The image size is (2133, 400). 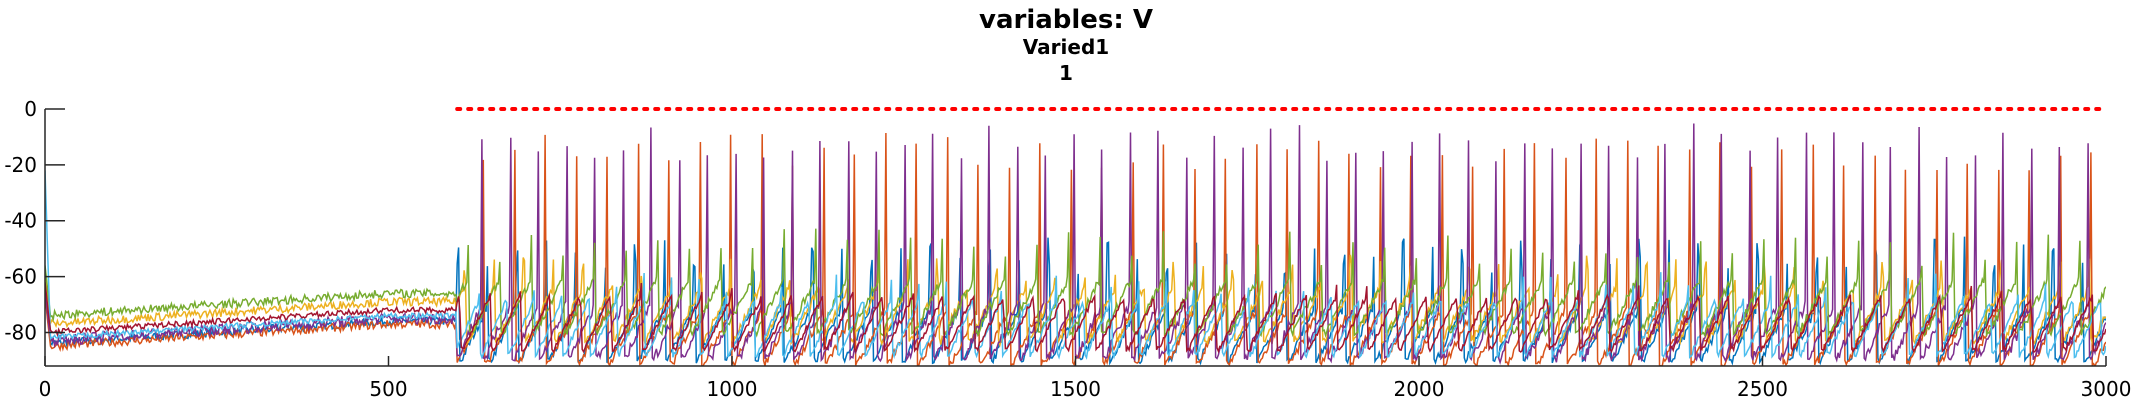 I want to click on x-tick-label: 1500, so click(x=1075, y=388).